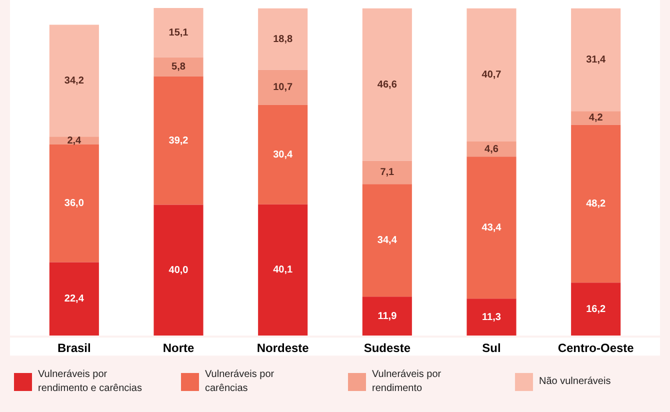 This screenshot has height=412, width=670. Describe the element at coordinates (387, 348) in the screenshot. I see `x-tick-label: Sudeste` at that location.